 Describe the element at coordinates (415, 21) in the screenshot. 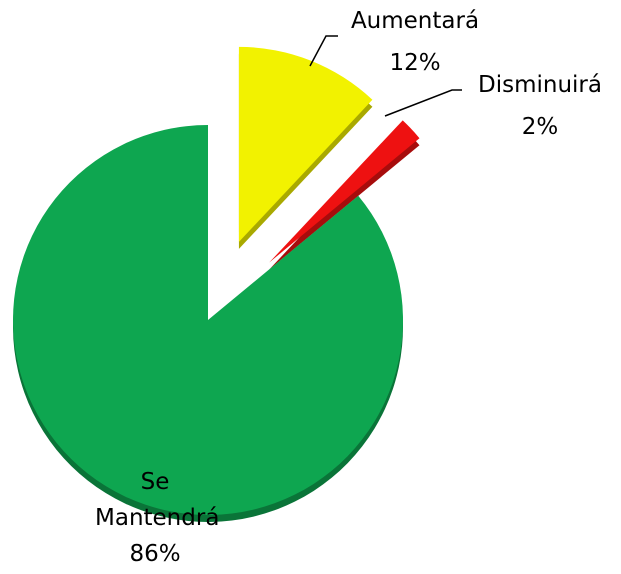

I see `category-label: Aumentará` at that location.